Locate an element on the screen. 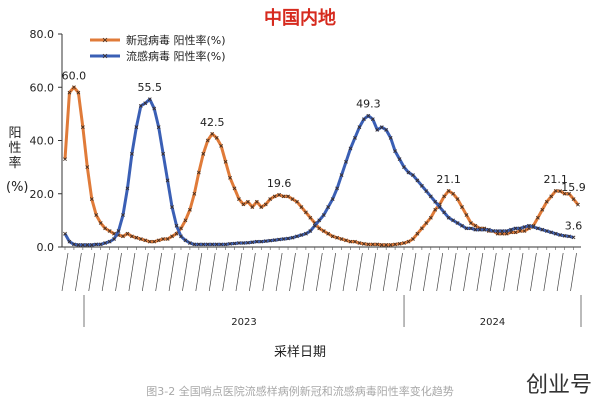 The height and width of the screenshot is (403, 600). data-label: 15.9 is located at coordinates (573, 187).